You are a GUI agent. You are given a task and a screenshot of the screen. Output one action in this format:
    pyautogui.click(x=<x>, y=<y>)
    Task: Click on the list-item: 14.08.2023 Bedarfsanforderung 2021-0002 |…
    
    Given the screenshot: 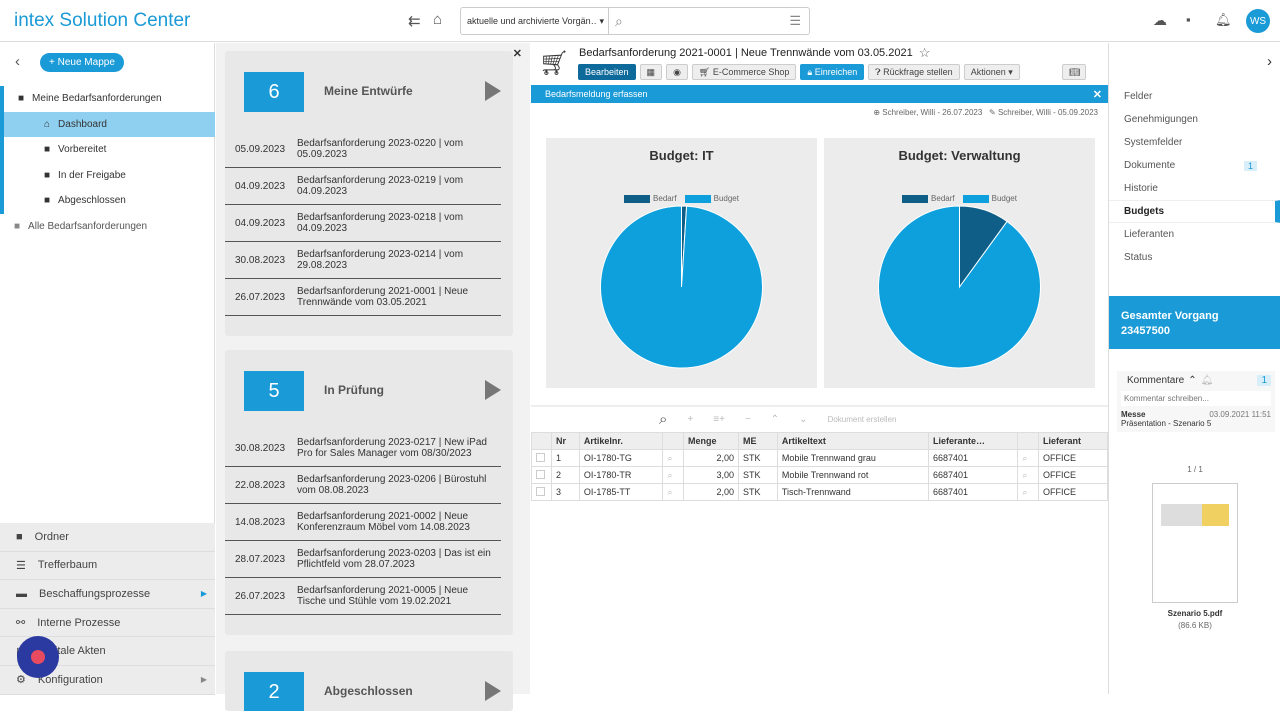 What is the action you would take?
    pyautogui.click(x=363, y=522)
    